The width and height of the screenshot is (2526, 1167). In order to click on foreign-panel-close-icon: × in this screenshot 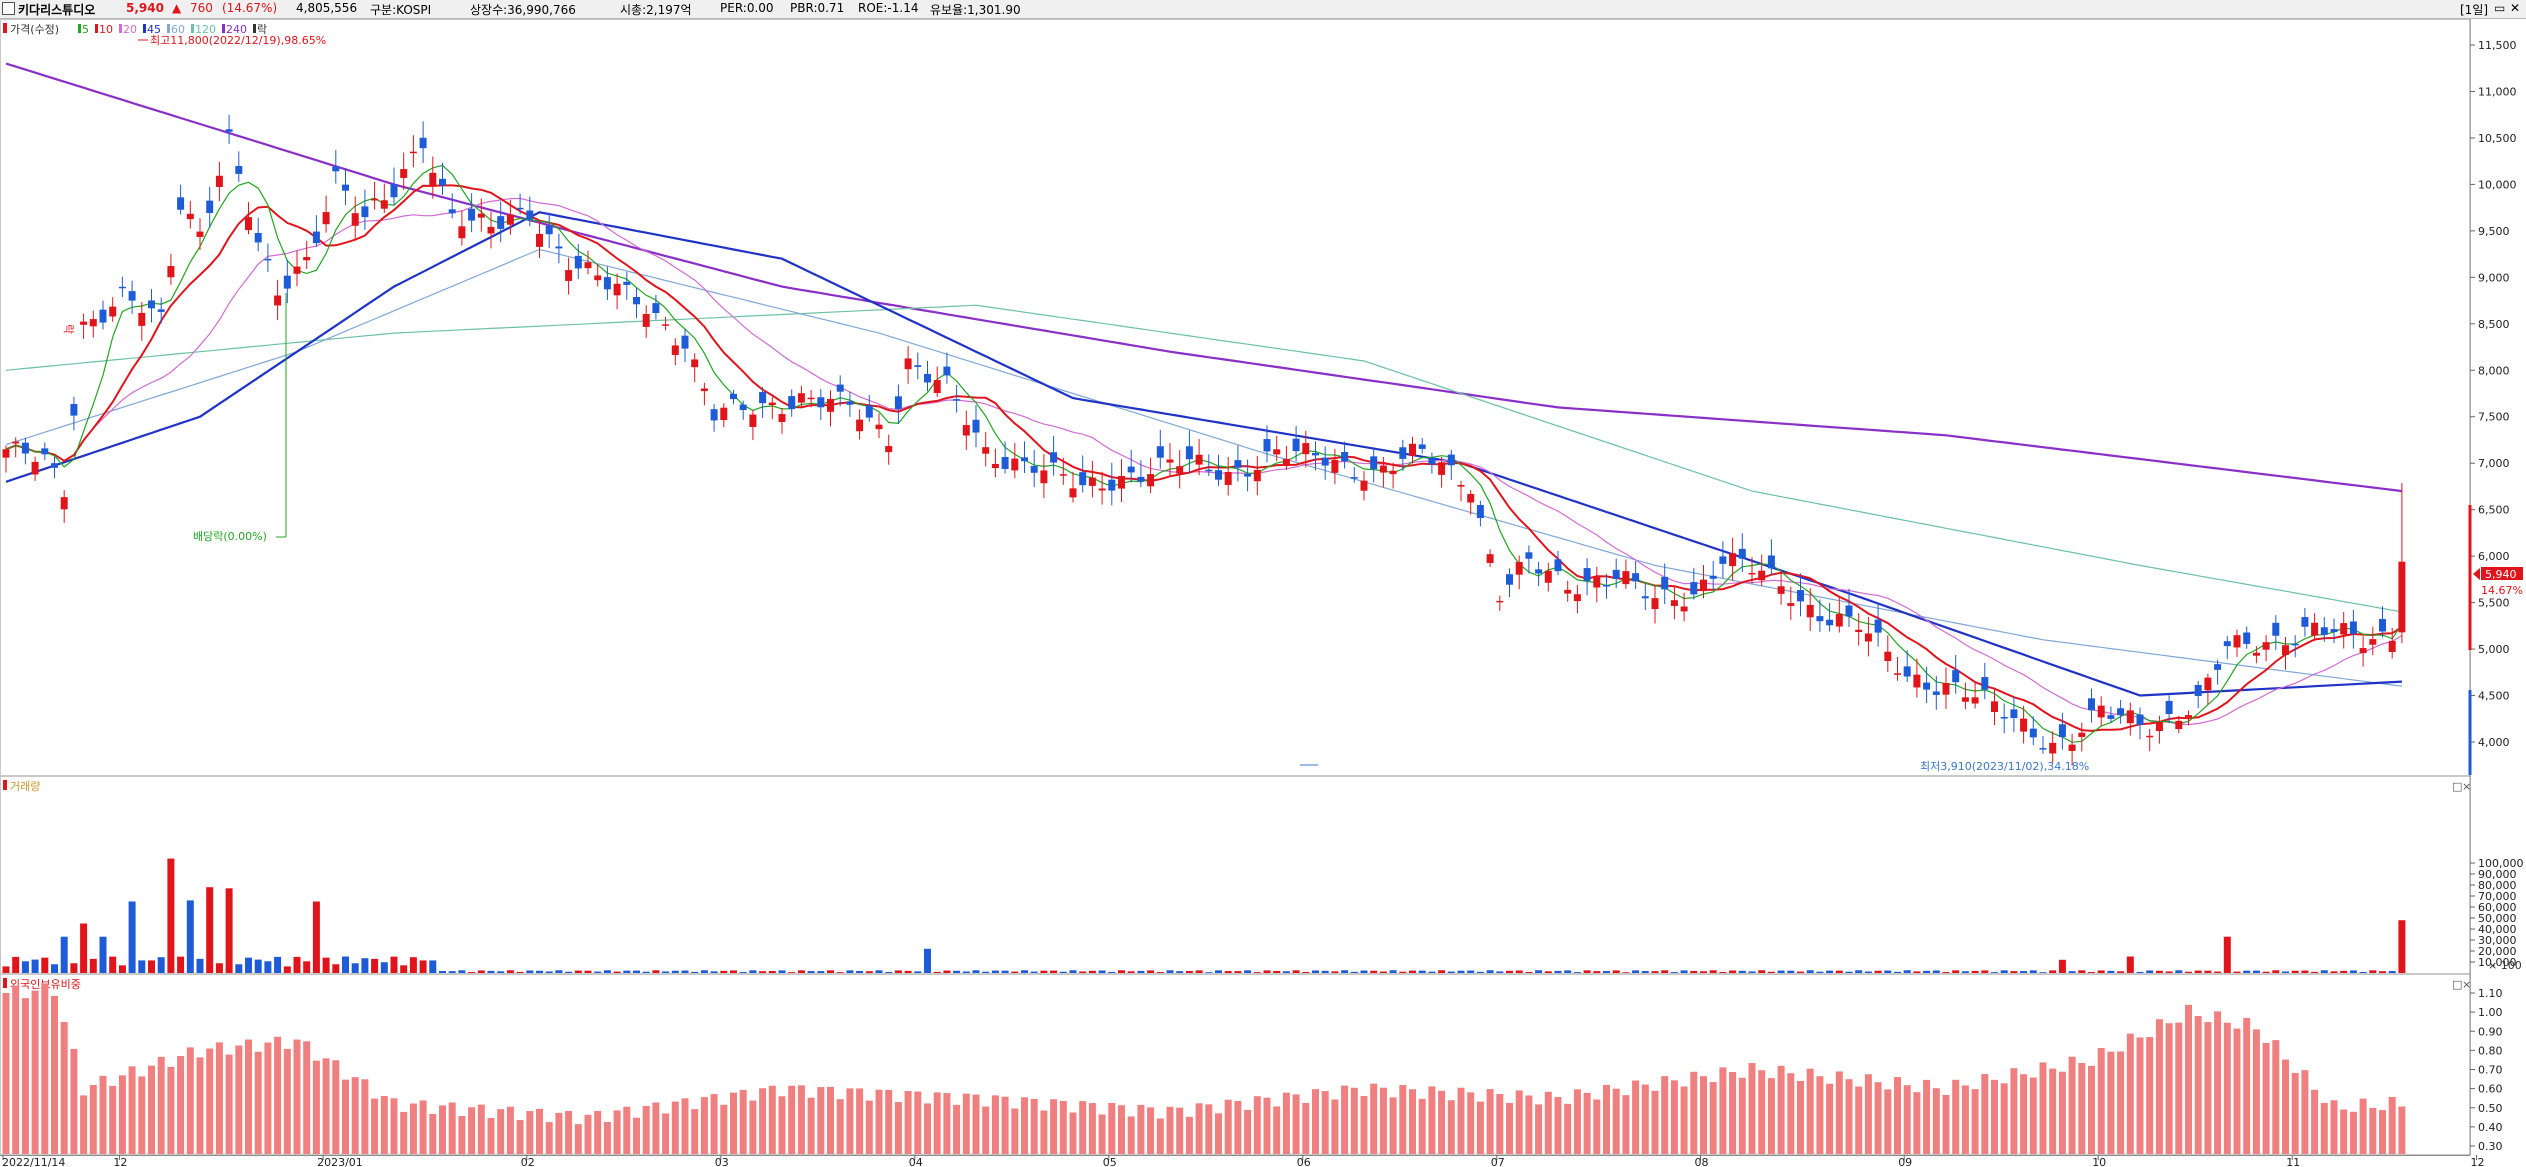, I will do `click(2466, 984)`.